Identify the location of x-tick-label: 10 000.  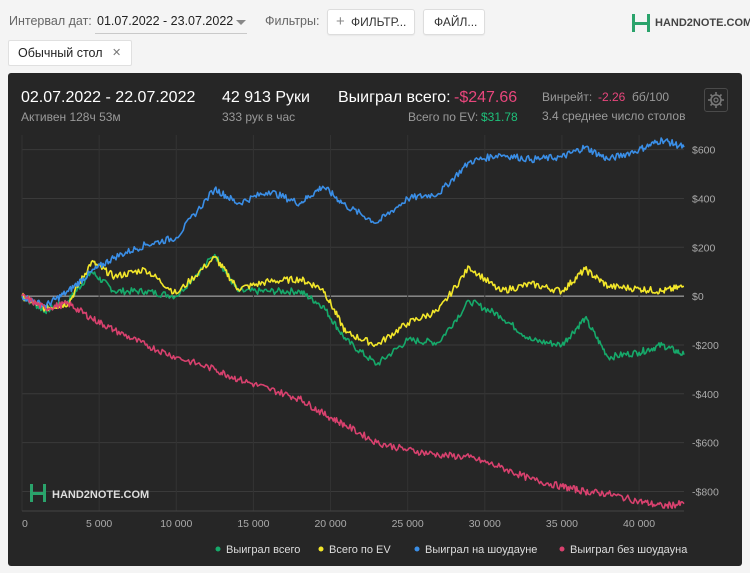
(176, 524).